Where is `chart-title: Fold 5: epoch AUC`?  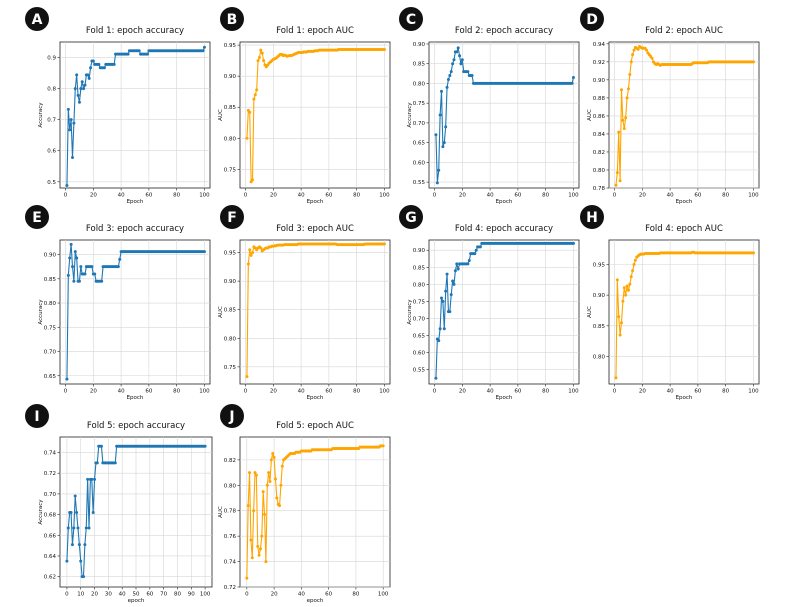
chart-title: Fold 5: epoch AUC is located at coordinates (315, 426).